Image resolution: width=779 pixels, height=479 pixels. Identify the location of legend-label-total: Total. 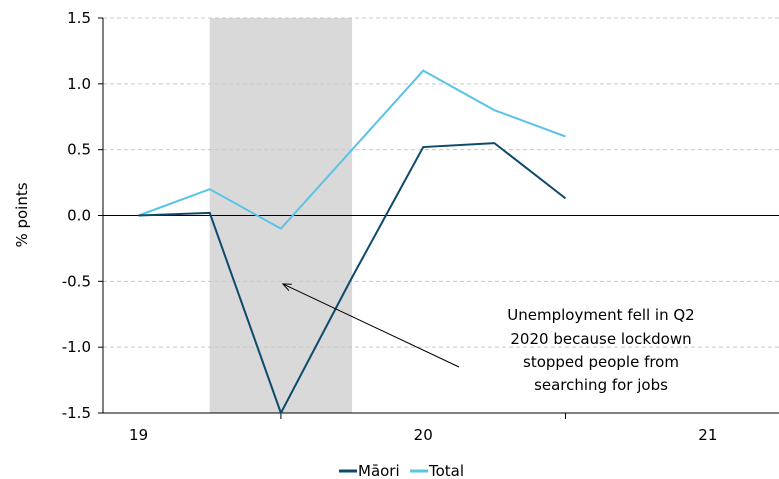
(446, 470).